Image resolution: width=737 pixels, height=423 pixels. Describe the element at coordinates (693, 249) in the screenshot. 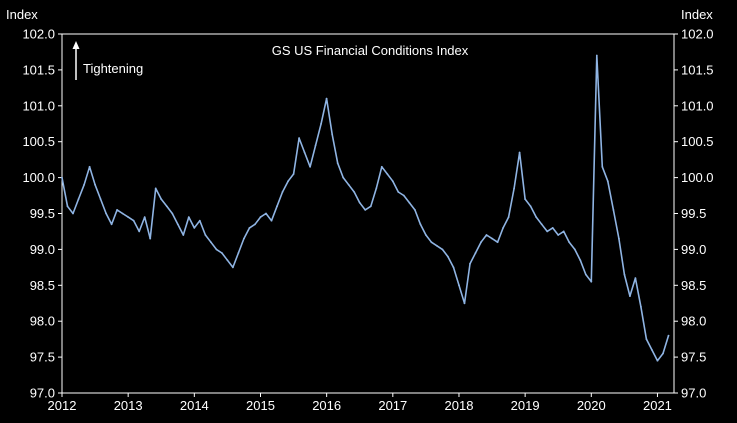

I see `y-tick-label-right: 99.0` at that location.